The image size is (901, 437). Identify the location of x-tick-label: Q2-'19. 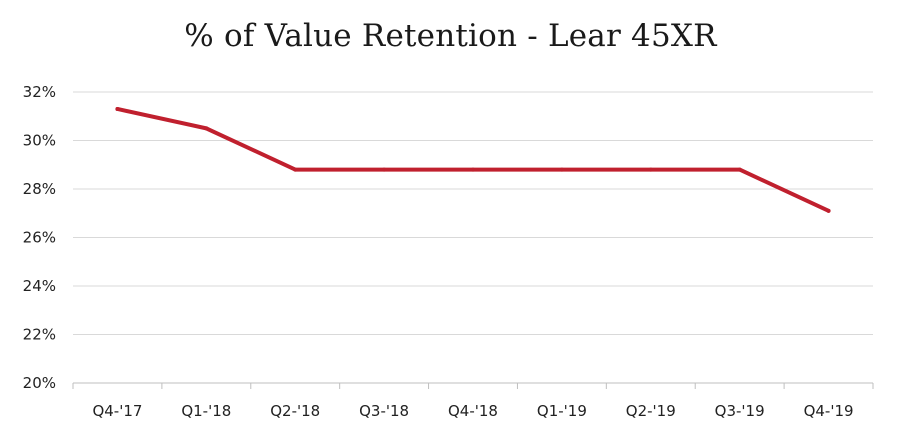
(651, 411).